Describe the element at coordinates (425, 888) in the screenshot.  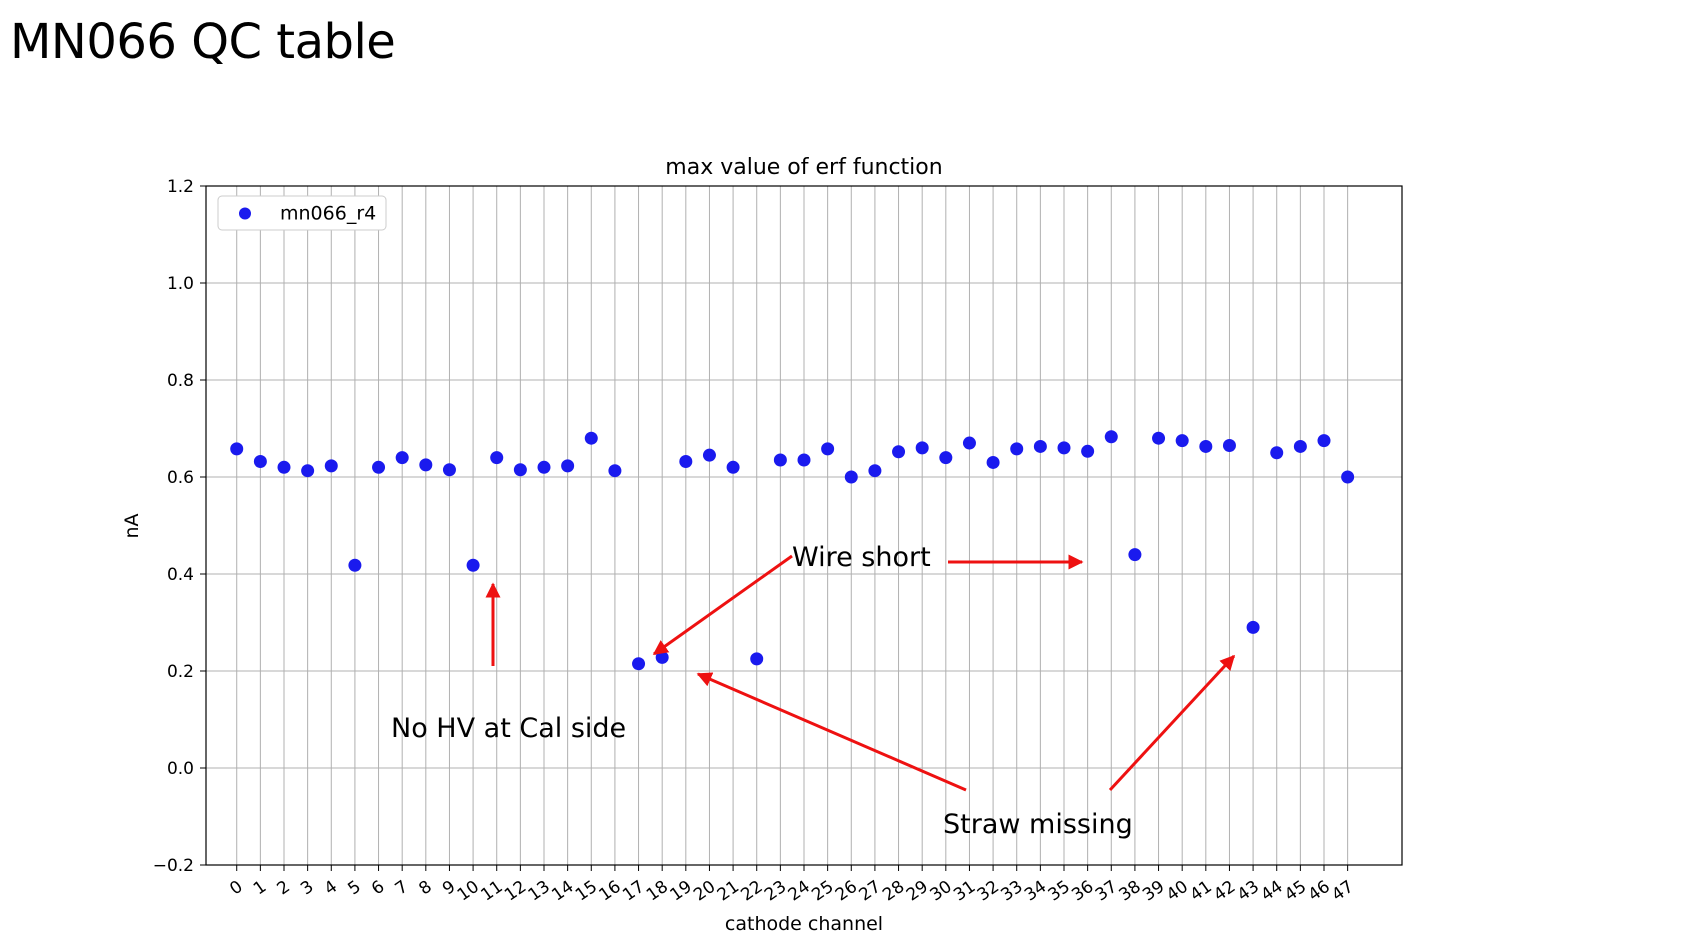
I see `x-tick-label: 8` at that location.